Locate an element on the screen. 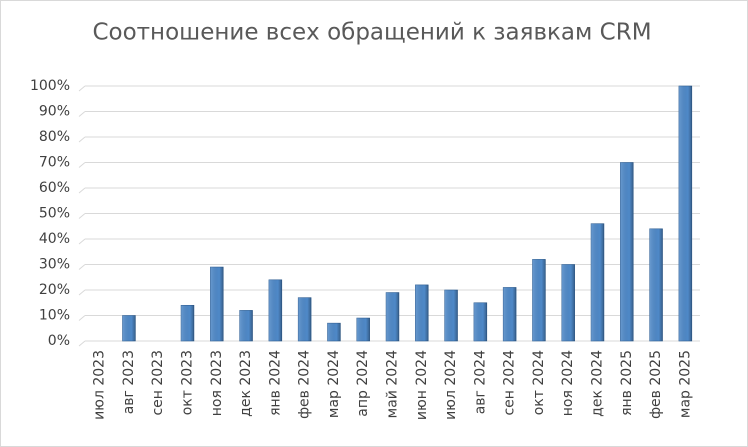  x-tick-label: фев 2024 is located at coordinates (305, 384).